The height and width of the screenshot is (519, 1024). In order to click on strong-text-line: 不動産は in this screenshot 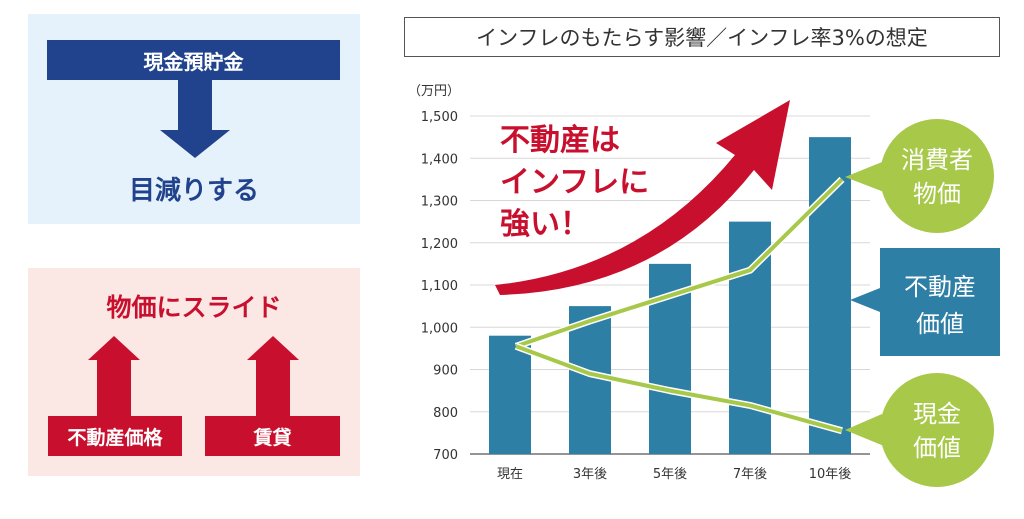, I will do `click(560, 140)`.